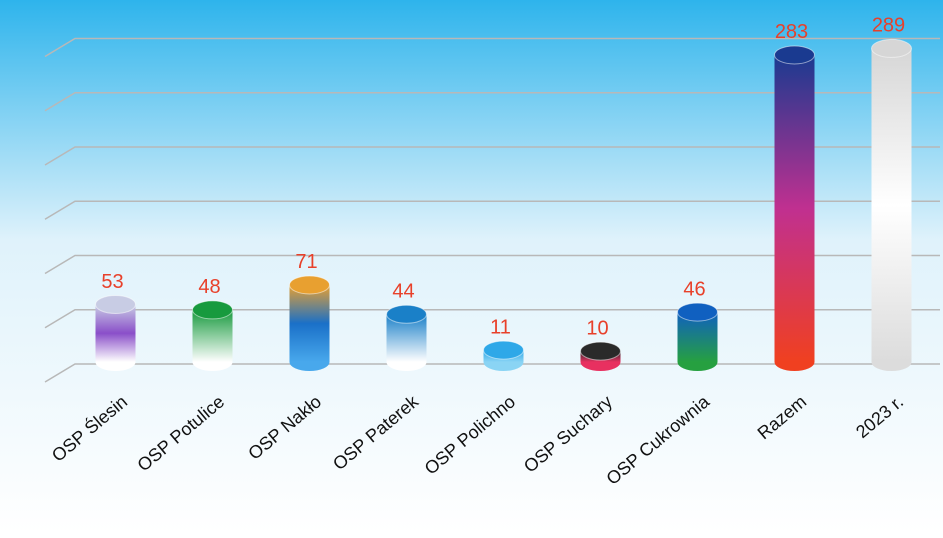  I want to click on value-label: 283, so click(791, 32).